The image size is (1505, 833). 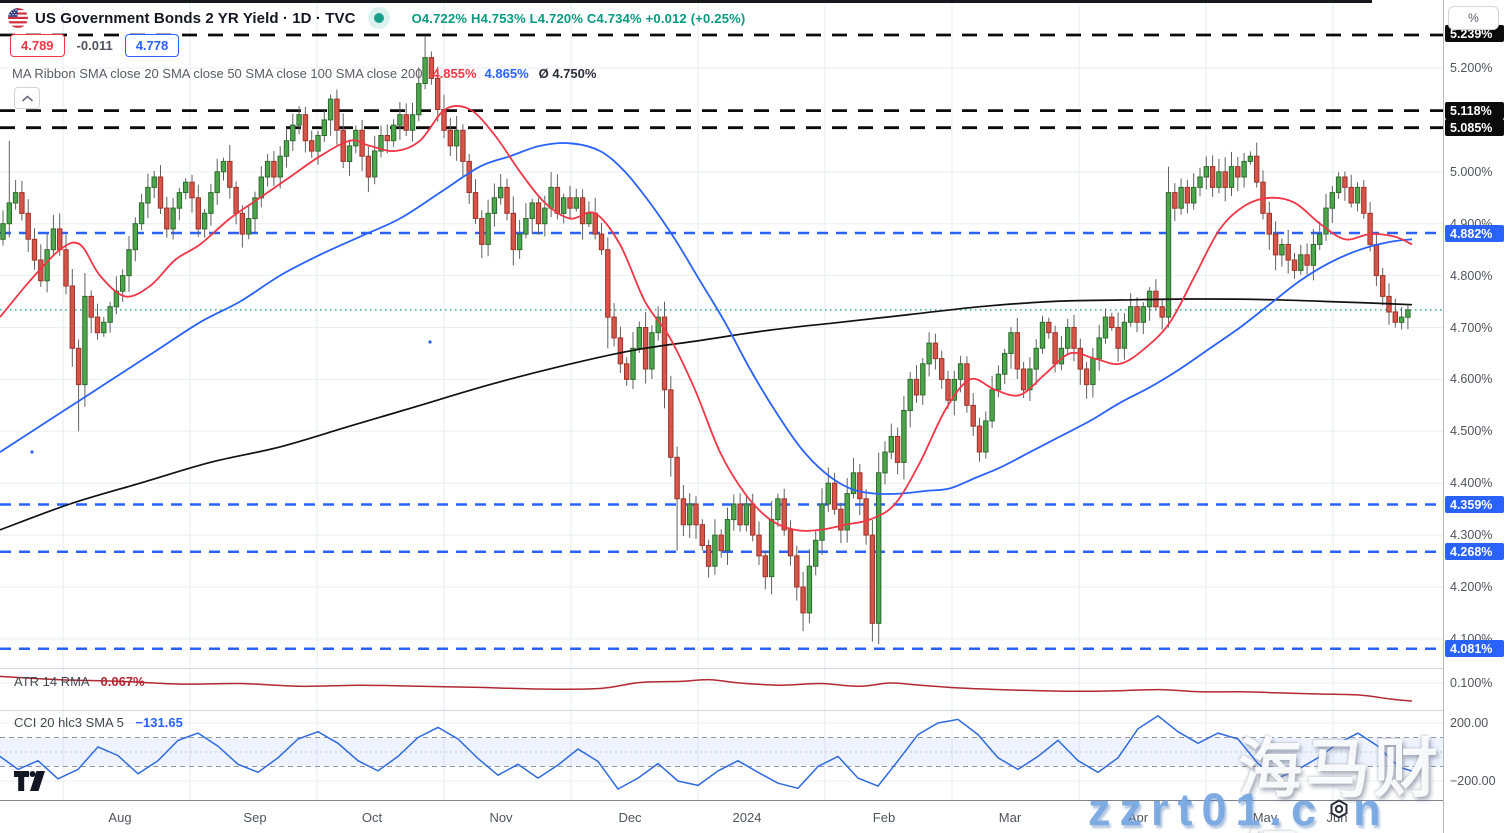 I want to click on time-axis-label: Aug, so click(x=120, y=817).